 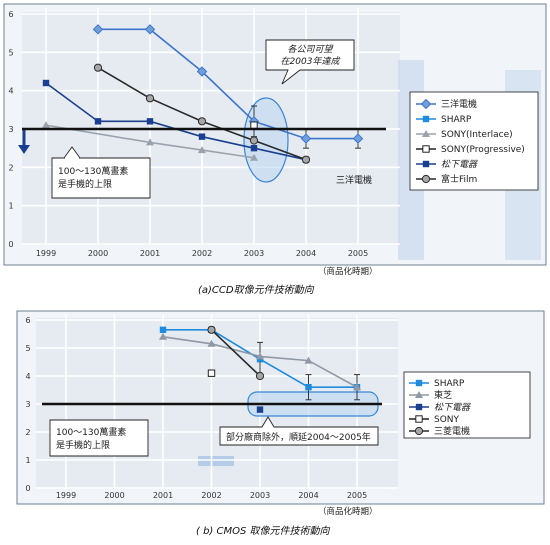 What do you see at coordinates (256, 290) in the screenshot?
I see `panel-ccd-caption: (a)CCD取像元件技術動向` at bounding box center [256, 290].